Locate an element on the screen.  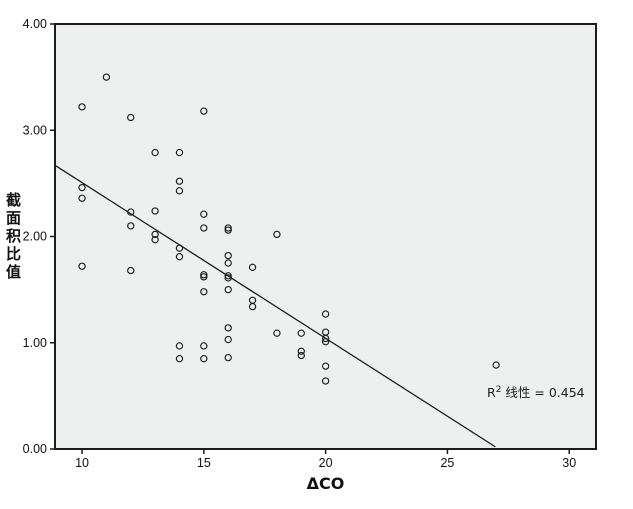
y-tick-label: 4.00 is located at coordinates (35, 24).